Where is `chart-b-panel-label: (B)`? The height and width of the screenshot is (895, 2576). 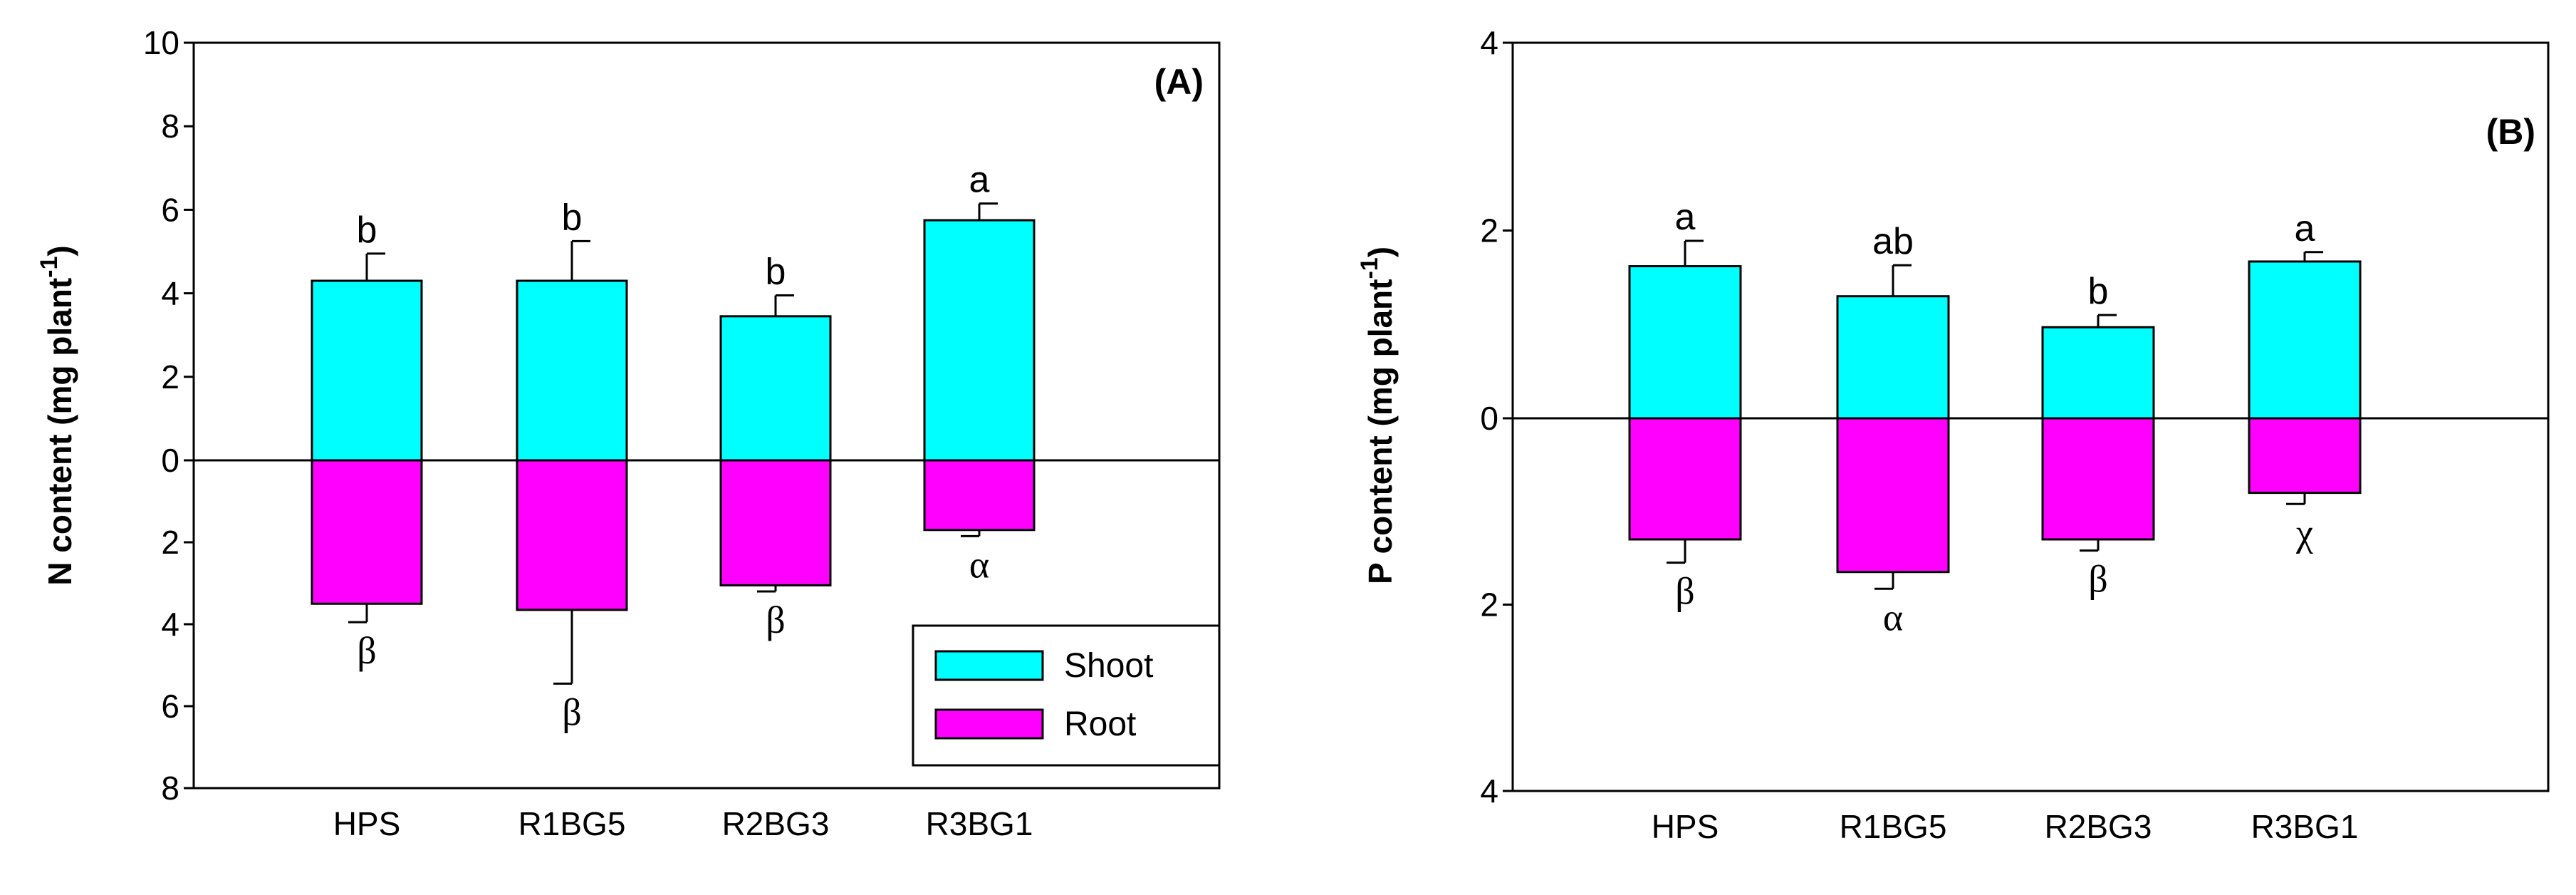 chart-b-panel-label: (B) is located at coordinates (2510, 132).